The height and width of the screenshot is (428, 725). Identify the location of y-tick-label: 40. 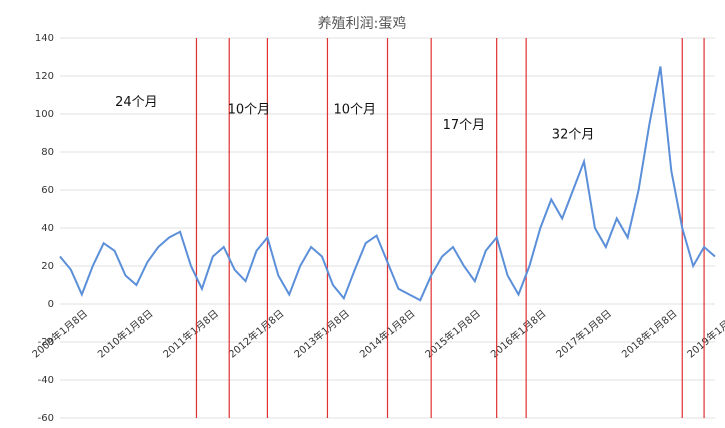
(47, 228).